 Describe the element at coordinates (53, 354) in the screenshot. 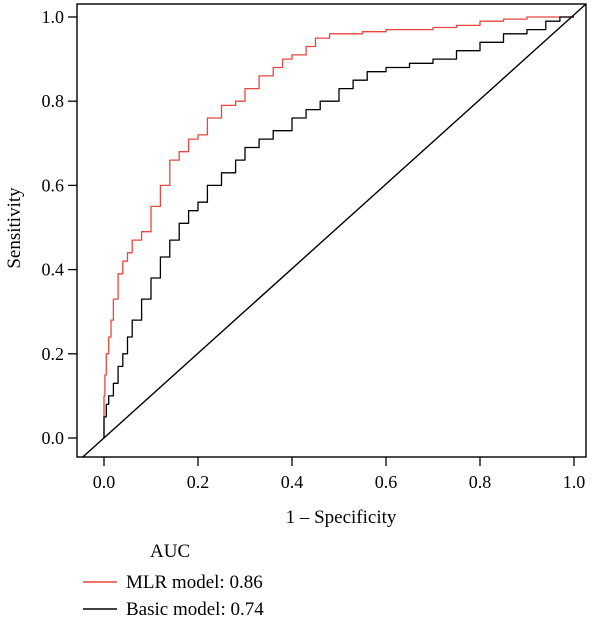

I see `y-tick-label: 0.2` at that location.